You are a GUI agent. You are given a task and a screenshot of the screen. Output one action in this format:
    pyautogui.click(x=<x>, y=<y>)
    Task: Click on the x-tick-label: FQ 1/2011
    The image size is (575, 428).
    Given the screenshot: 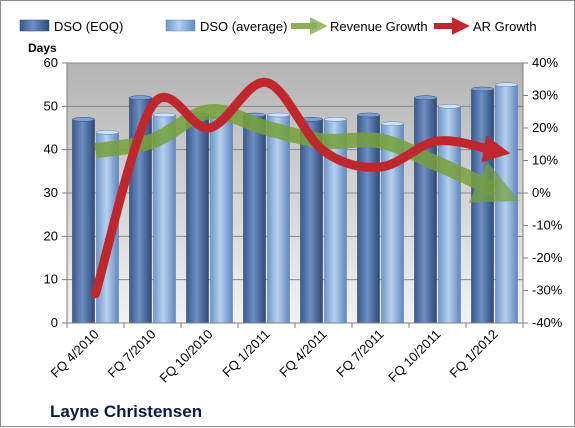 What is the action you would take?
    pyautogui.click(x=245, y=353)
    